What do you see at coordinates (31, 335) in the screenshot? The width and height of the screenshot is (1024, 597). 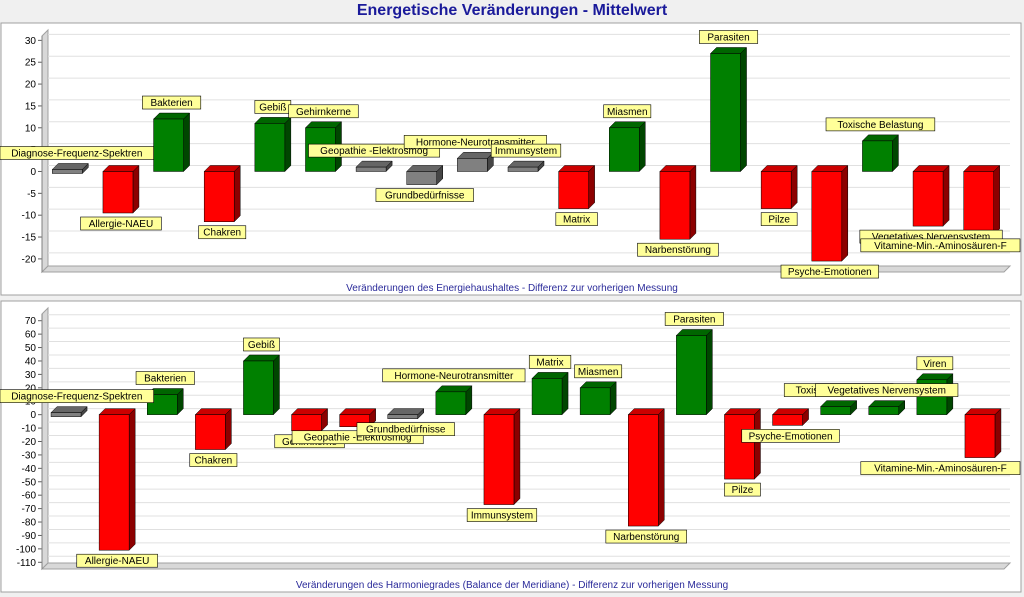 I see `y-tick-label: 60` at bounding box center [31, 335].